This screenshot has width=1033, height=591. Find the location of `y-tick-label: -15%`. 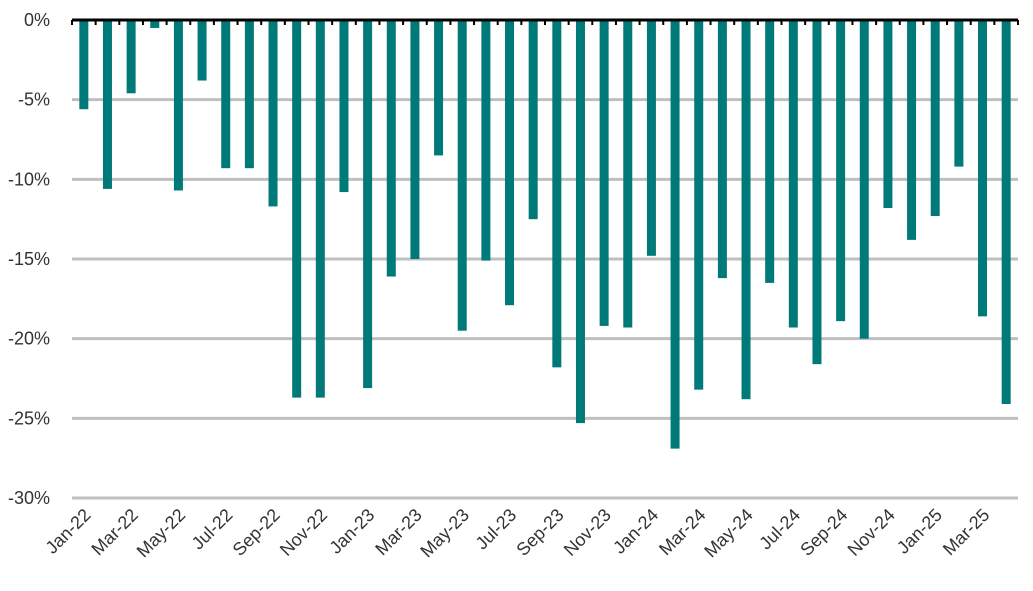

y-tick-label: -15% is located at coordinates (29, 259).